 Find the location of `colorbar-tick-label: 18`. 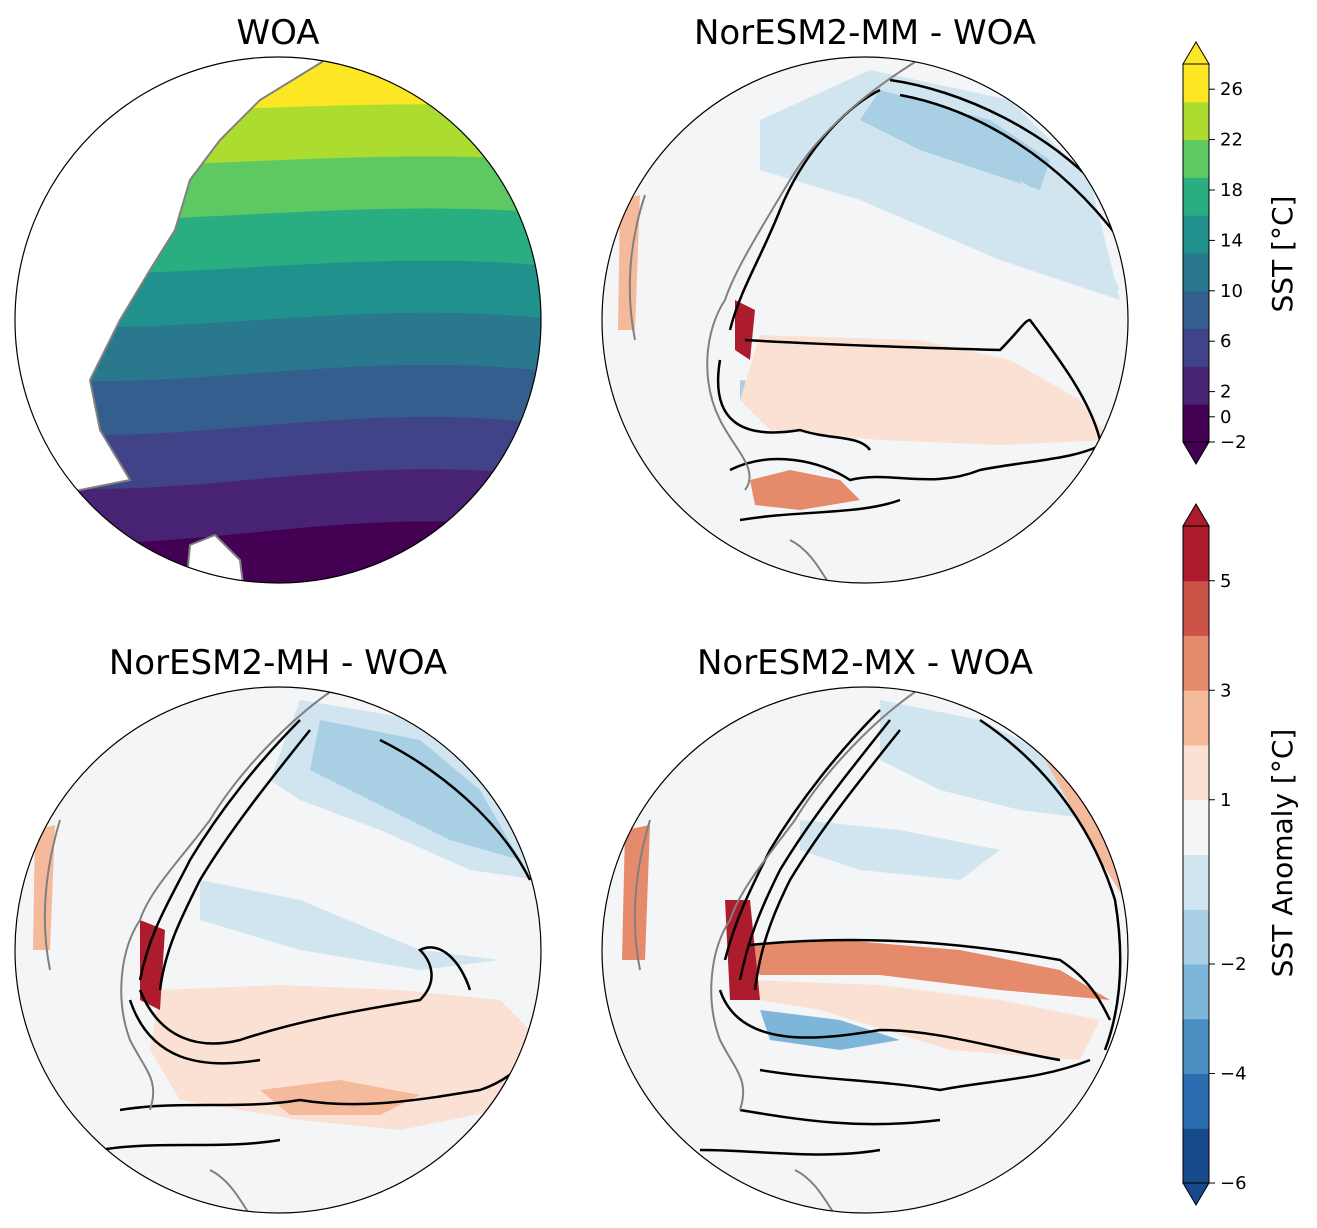

colorbar-tick-label: 18 is located at coordinates (1231, 190).